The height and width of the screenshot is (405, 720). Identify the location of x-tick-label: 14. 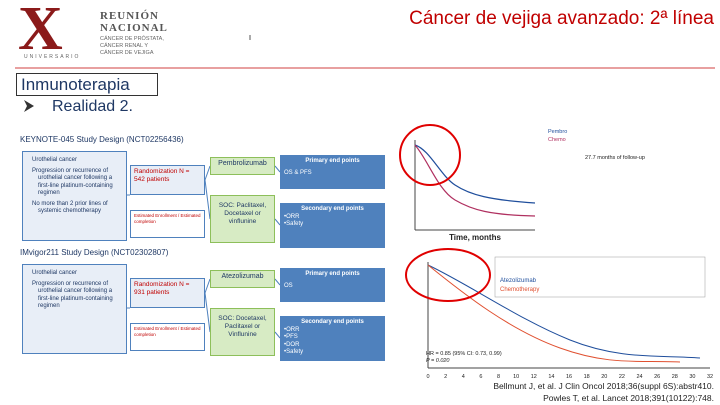
(551, 377).